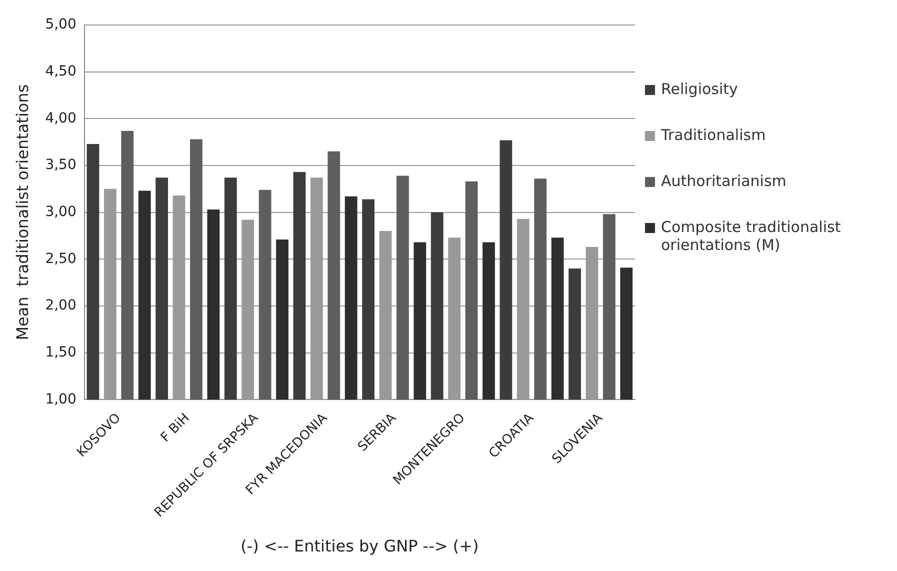  Describe the element at coordinates (175, 428) in the screenshot. I see `x-tick-label: F BiH` at that location.